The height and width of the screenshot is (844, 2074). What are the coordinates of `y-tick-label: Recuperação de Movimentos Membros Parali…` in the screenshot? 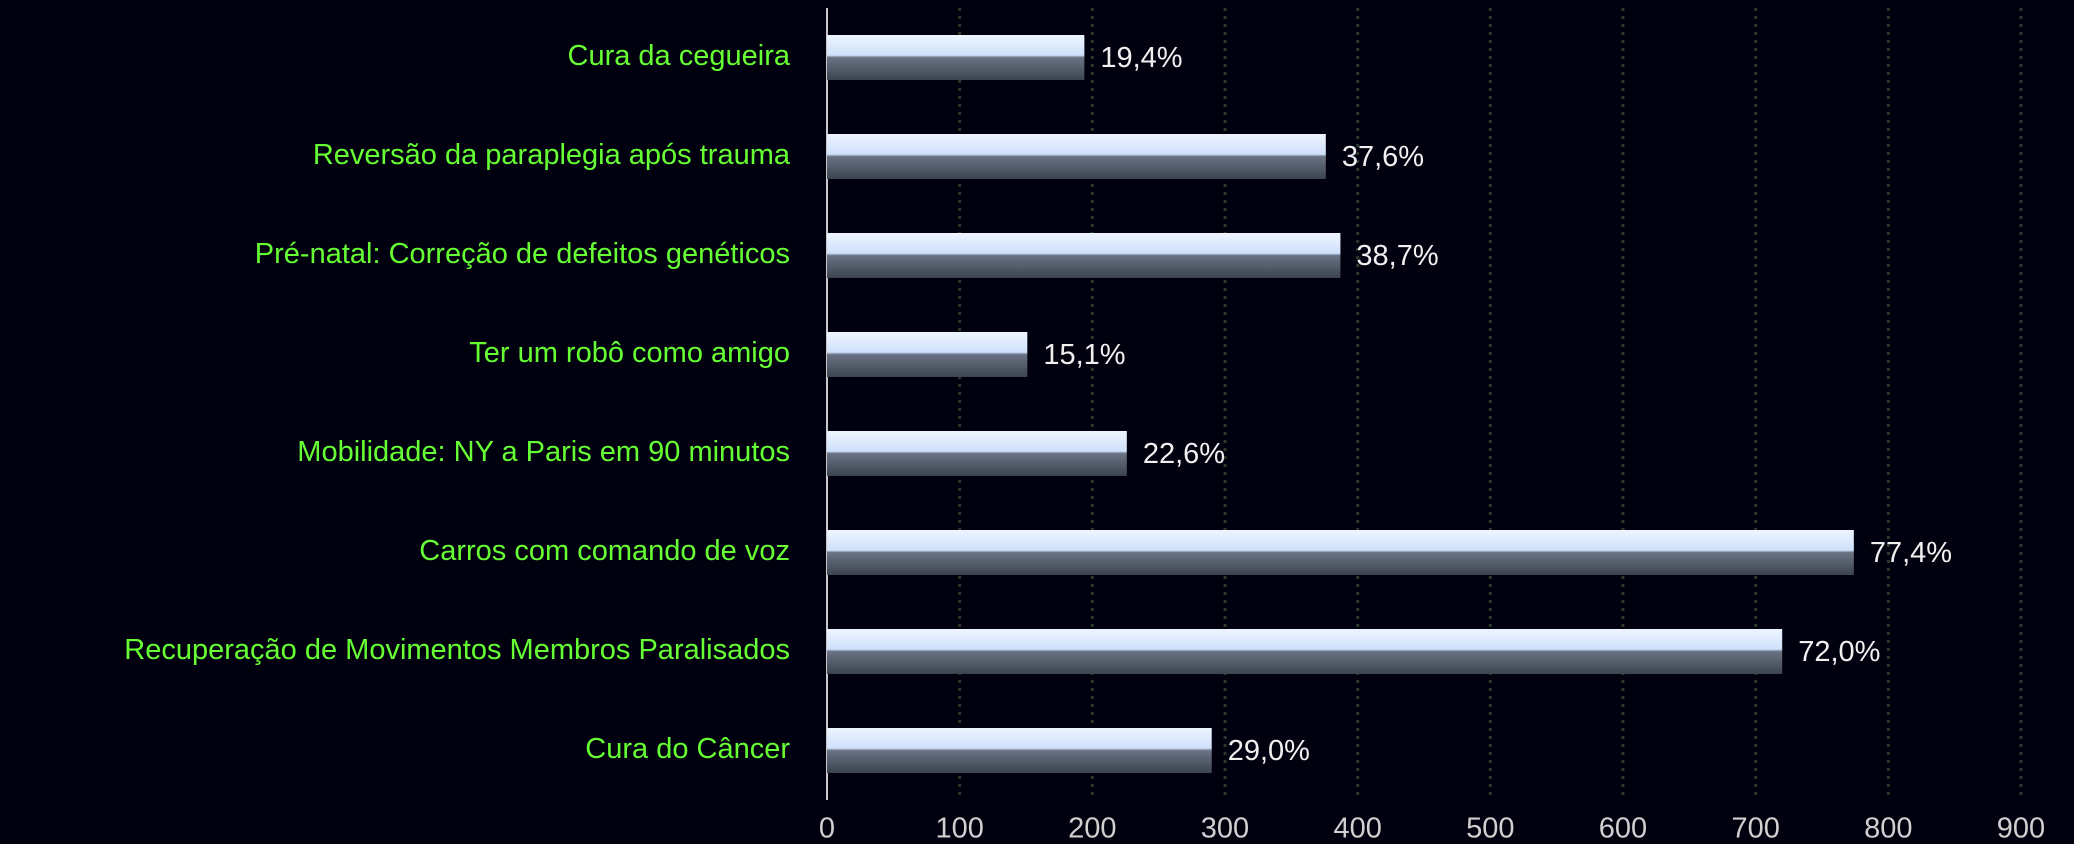 It's located at (457, 650).